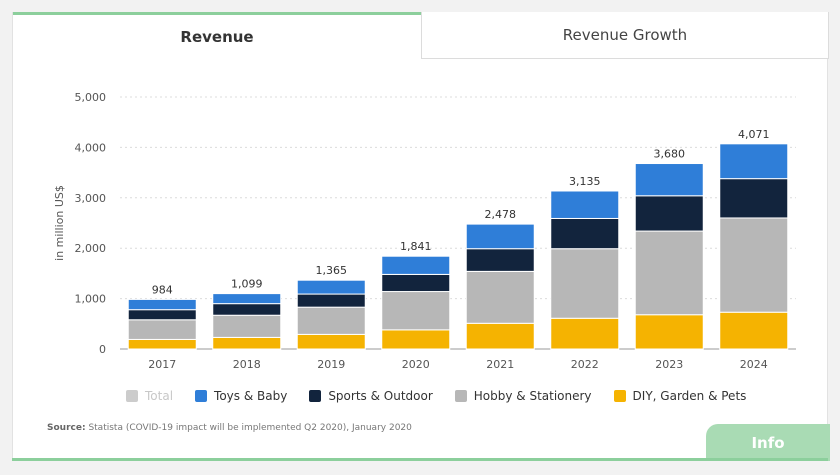  I want to click on legend-label: Sports & Outdoor, so click(380, 396).